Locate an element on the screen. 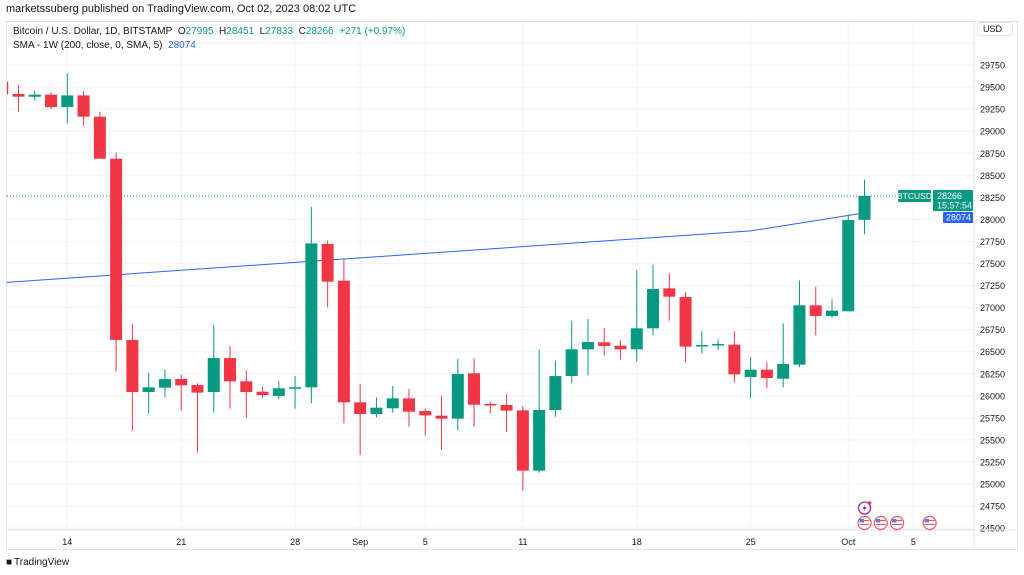  y-tick-label: 28500 is located at coordinates (992, 176).